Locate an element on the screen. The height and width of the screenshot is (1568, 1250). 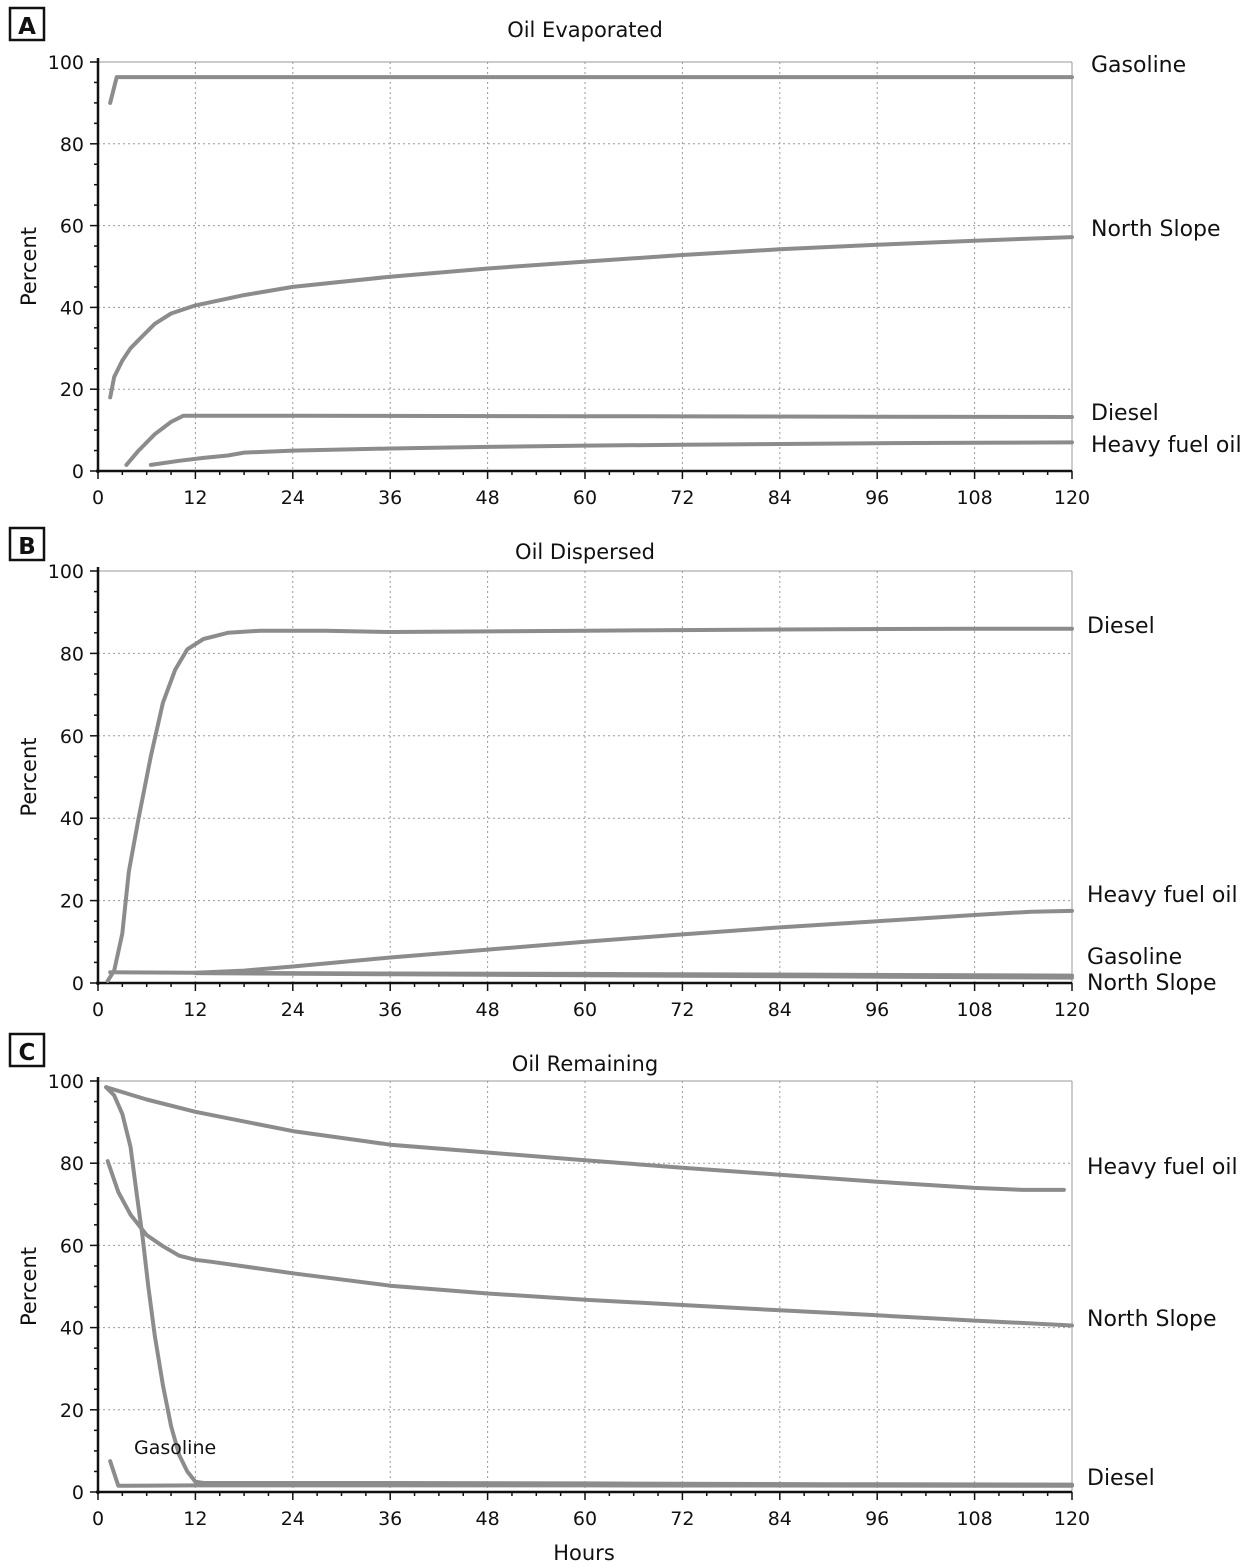
panel-letter: A is located at coordinates (27, 27).